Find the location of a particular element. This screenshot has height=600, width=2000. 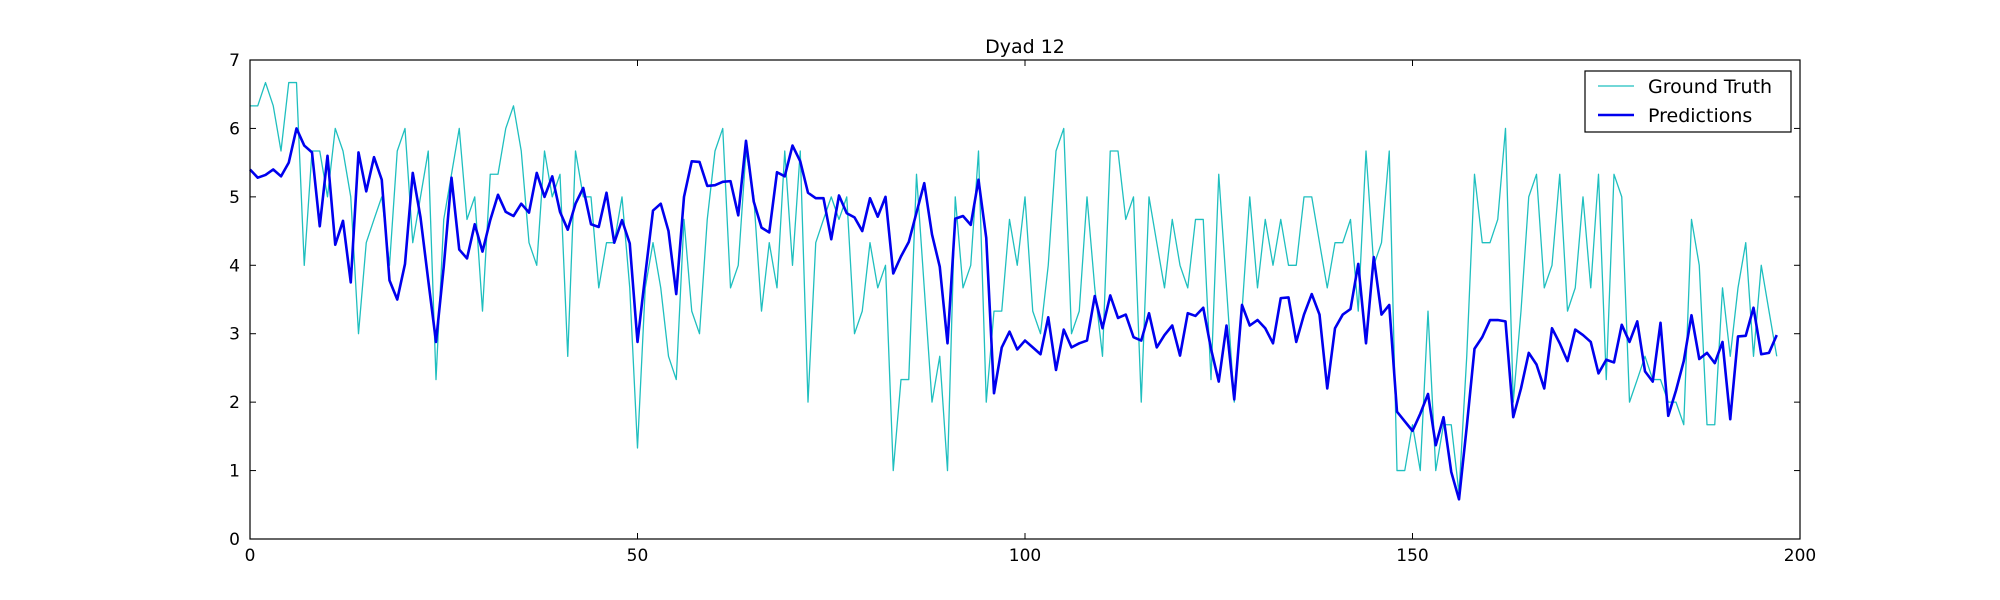

x-tick-label: 100 is located at coordinates (1025, 556).